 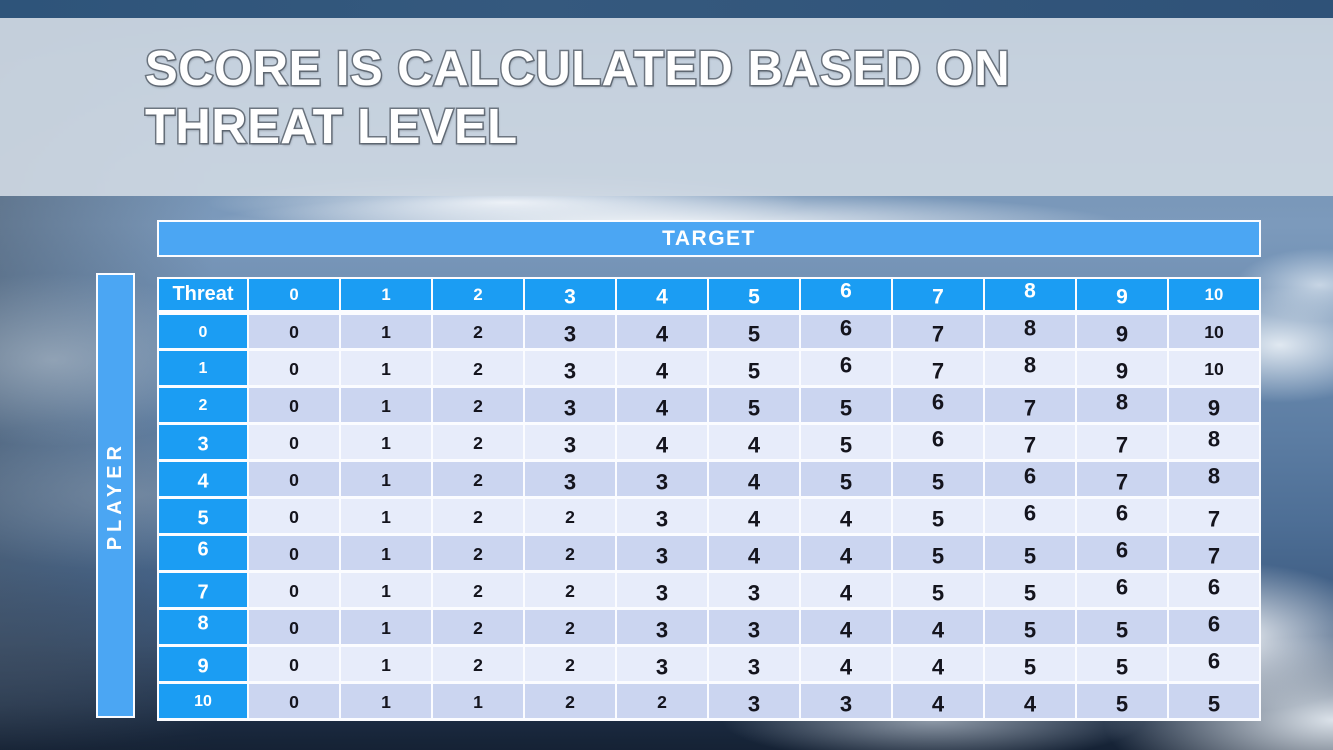 What do you see at coordinates (203, 330) in the screenshot?
I see `player-row-header: 0` at bounding box center [203, 330].